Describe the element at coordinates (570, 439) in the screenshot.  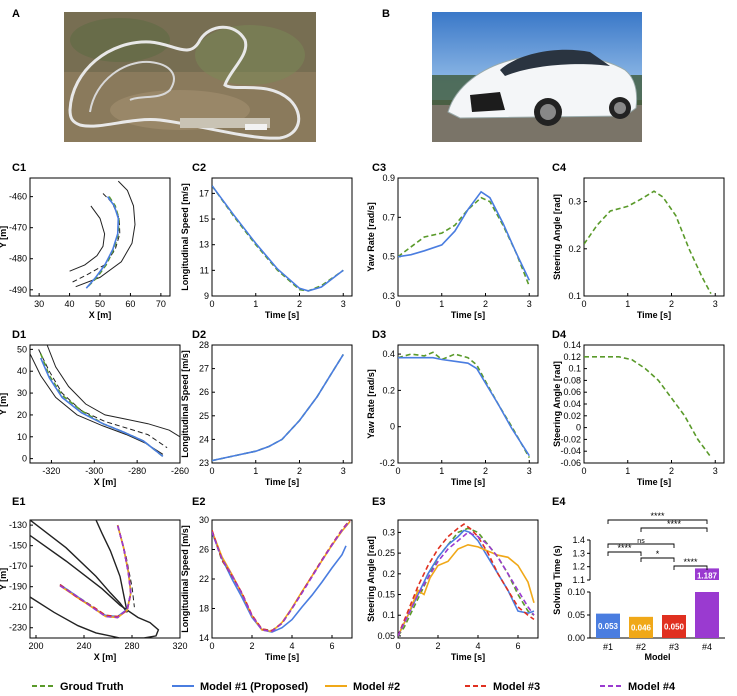
I see `y-tick-label: -0.02` at that location.